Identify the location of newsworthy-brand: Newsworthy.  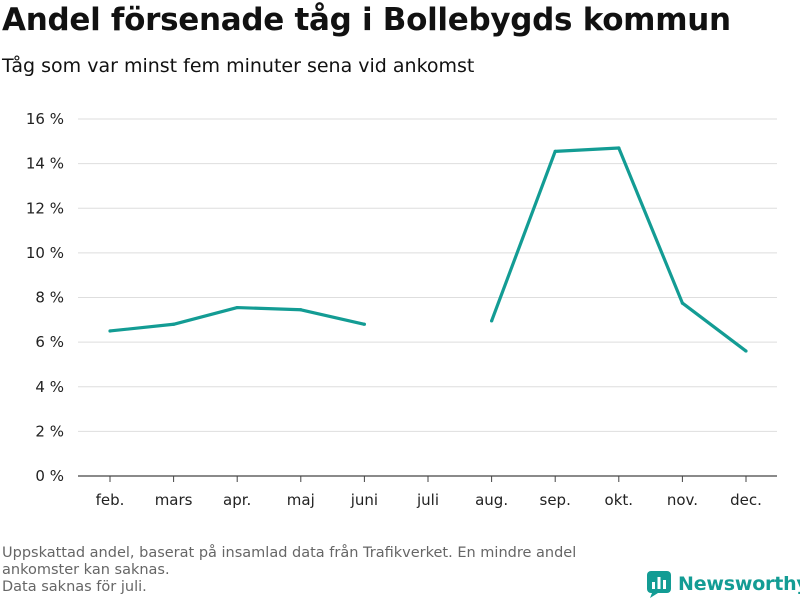
(723, 584).